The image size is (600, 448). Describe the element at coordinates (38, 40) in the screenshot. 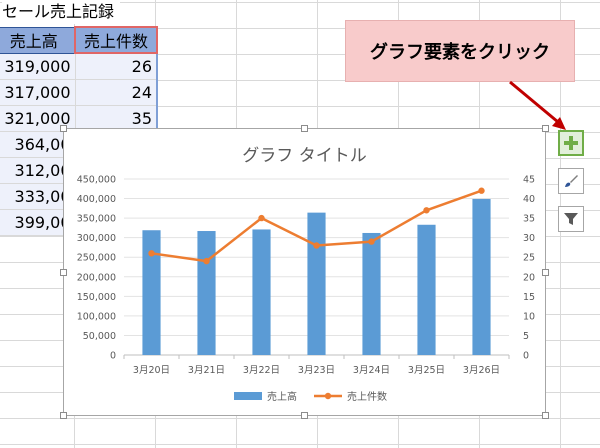

I see `header-sales: 売上高` at that location.